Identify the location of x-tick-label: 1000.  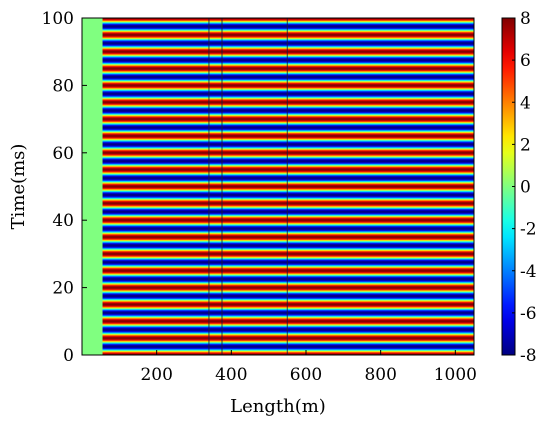
(455, 375).